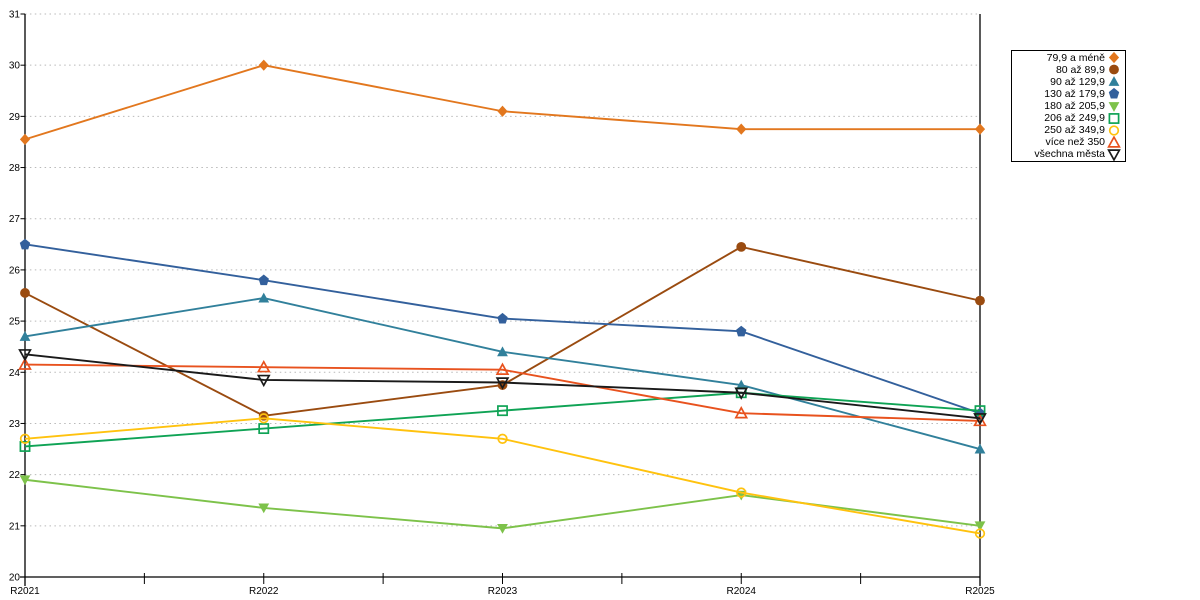 The height and width of the screenshot is (600, 1200). Describe the element at coordinates (1074, 130) in the screenshot. I see `legend-item-label: 250 až 349,9` at that location.